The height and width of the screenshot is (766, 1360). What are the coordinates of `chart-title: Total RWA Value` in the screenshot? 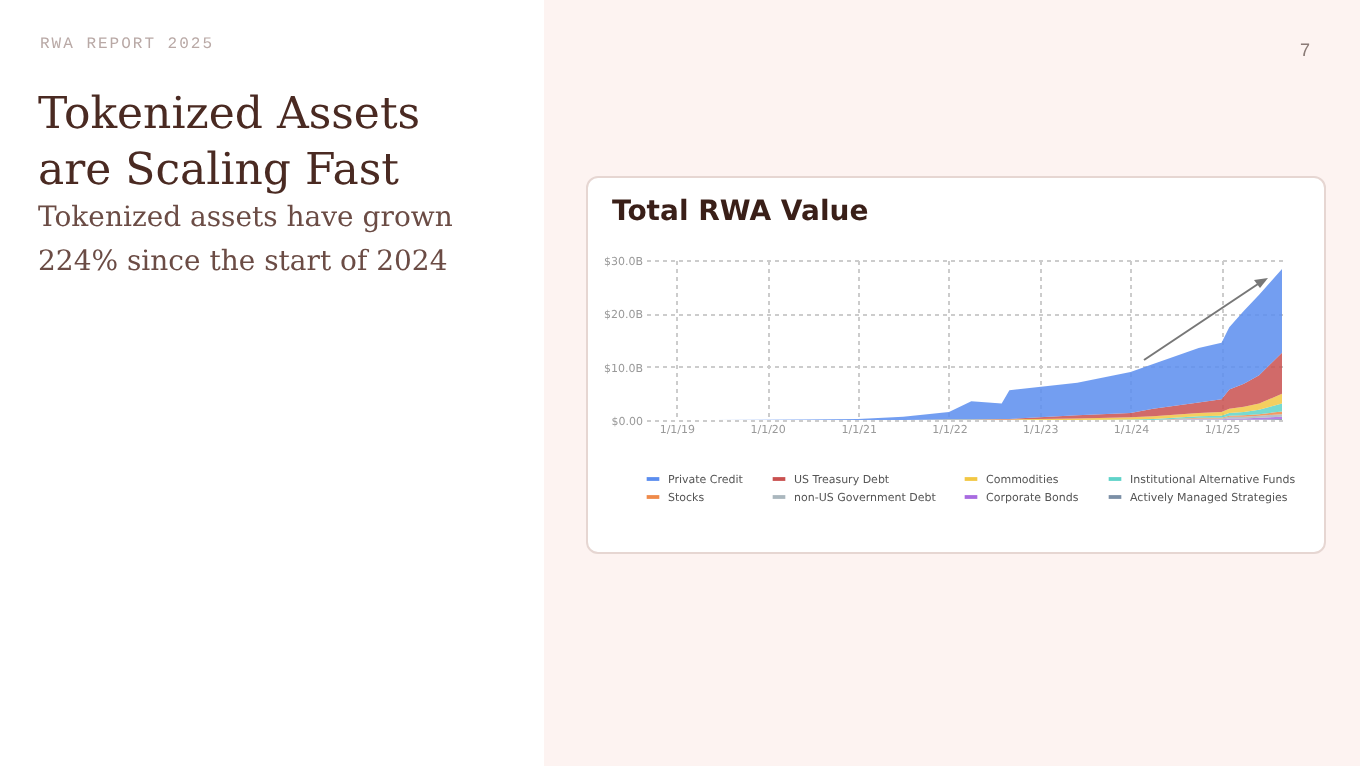 It's located at (740, 212).